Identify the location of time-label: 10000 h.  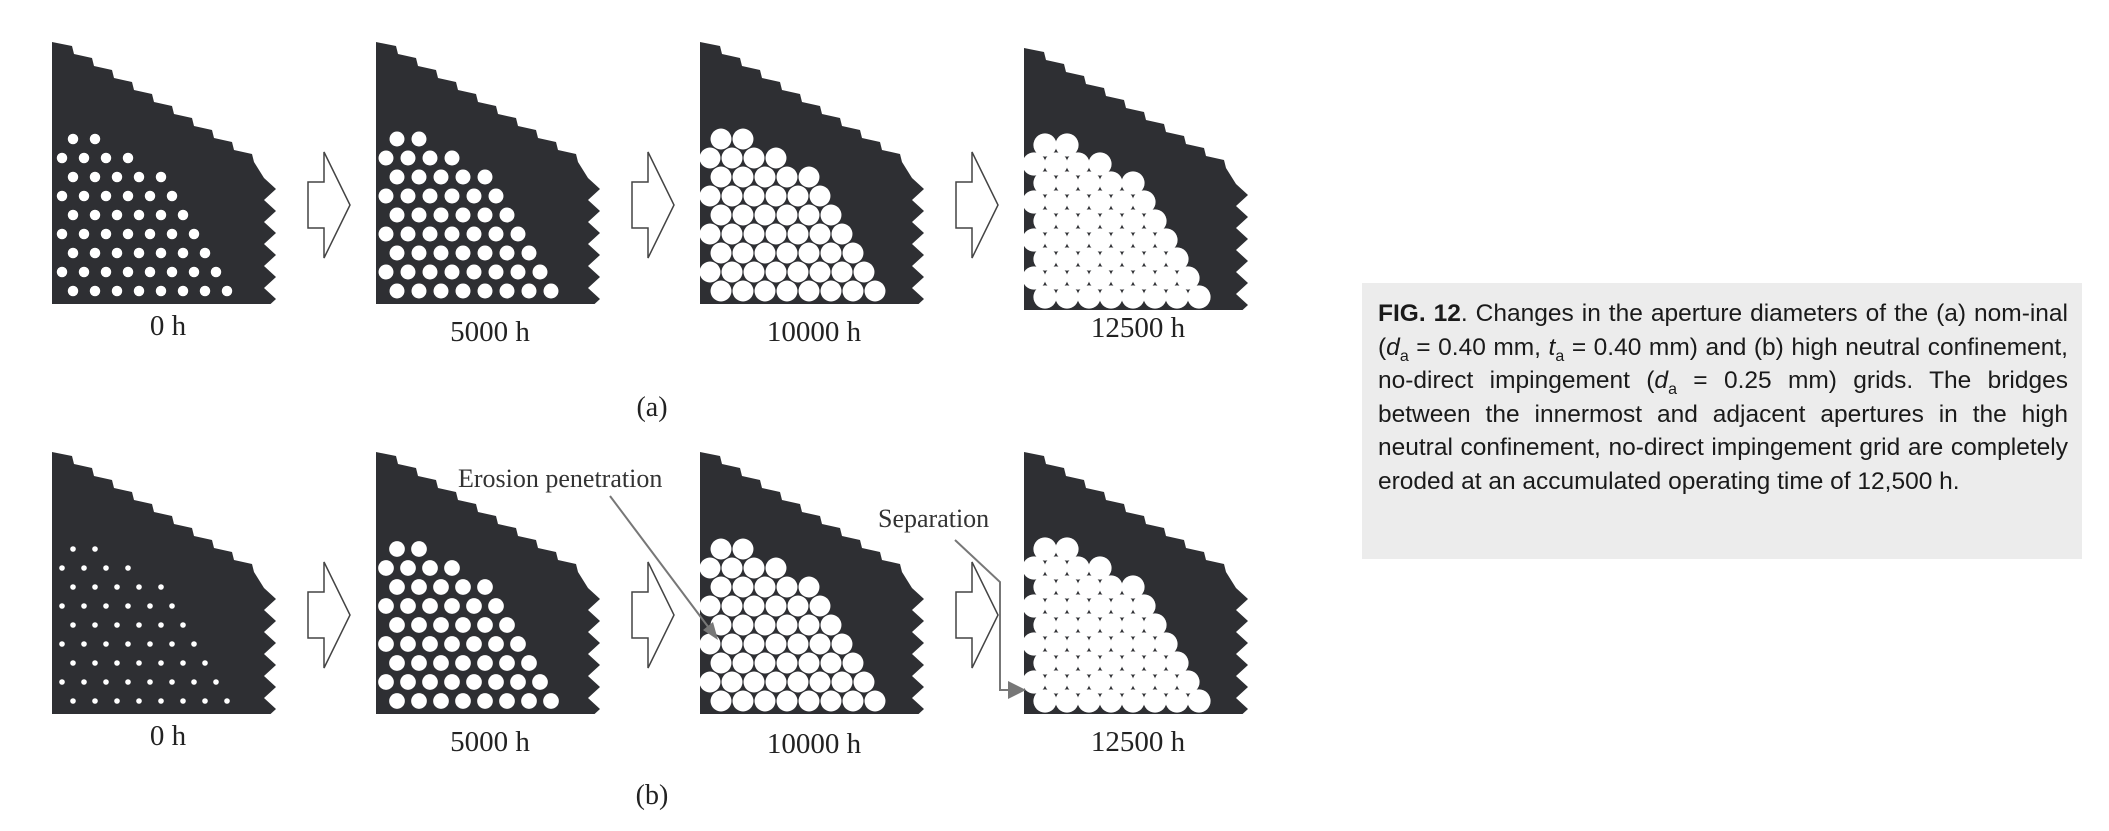
(814, 744).